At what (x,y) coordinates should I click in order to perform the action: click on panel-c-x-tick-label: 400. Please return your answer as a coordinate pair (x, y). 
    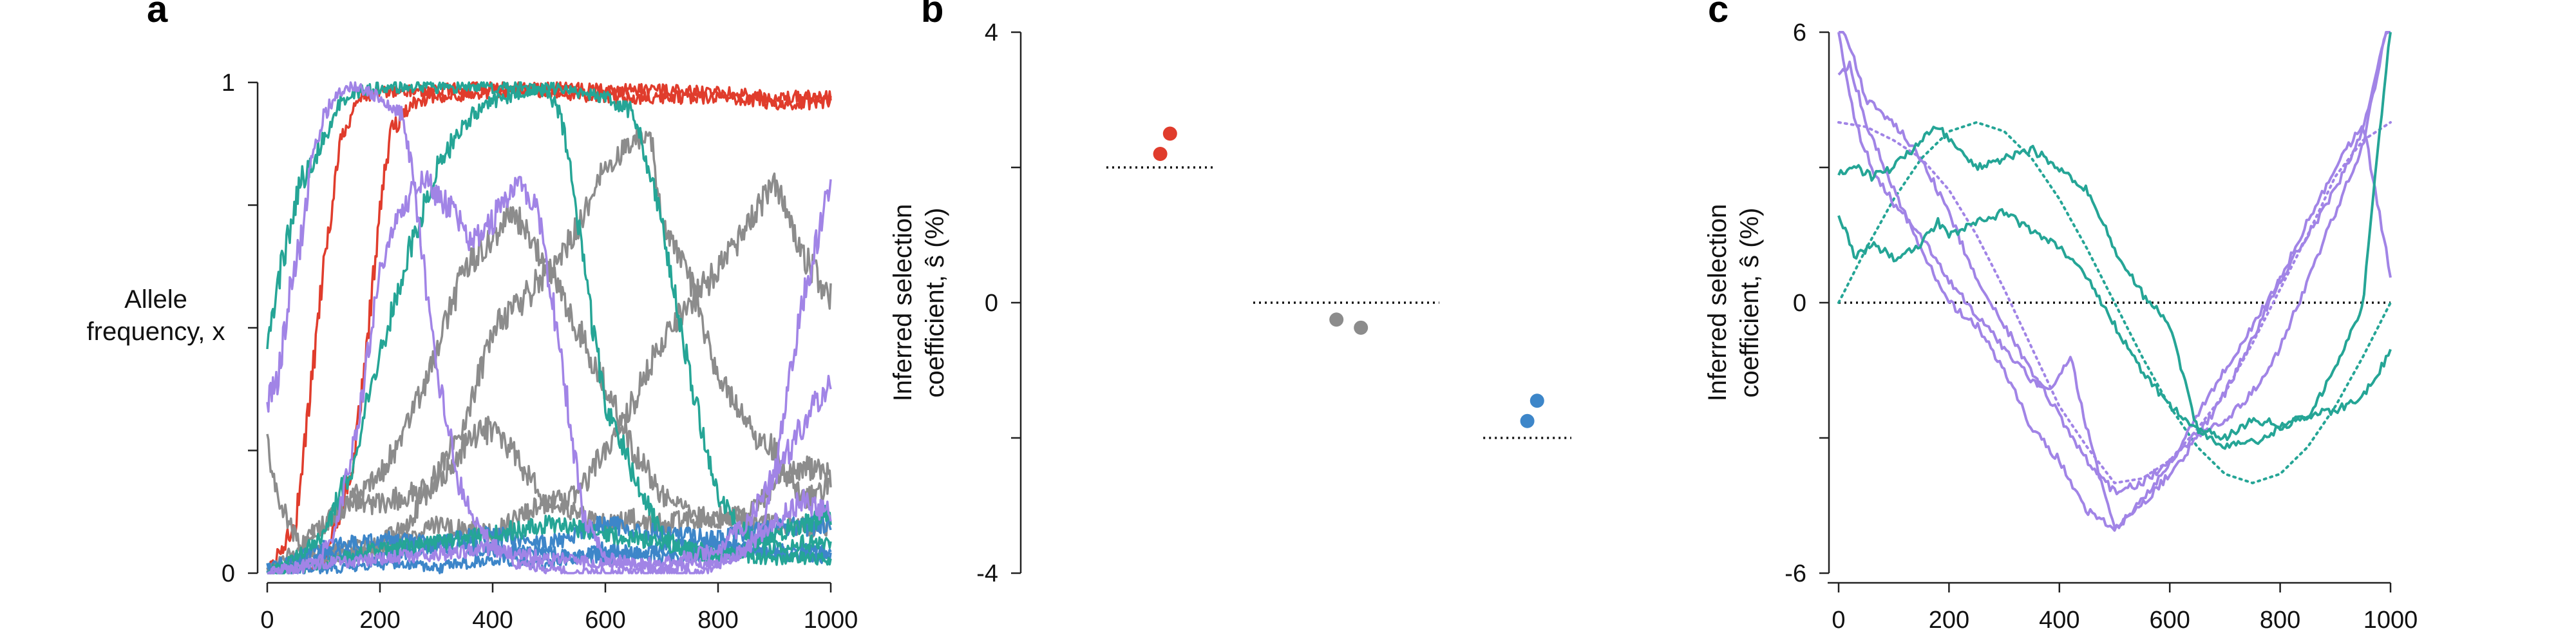
    Looking at the image, I should click on (2059, 620).